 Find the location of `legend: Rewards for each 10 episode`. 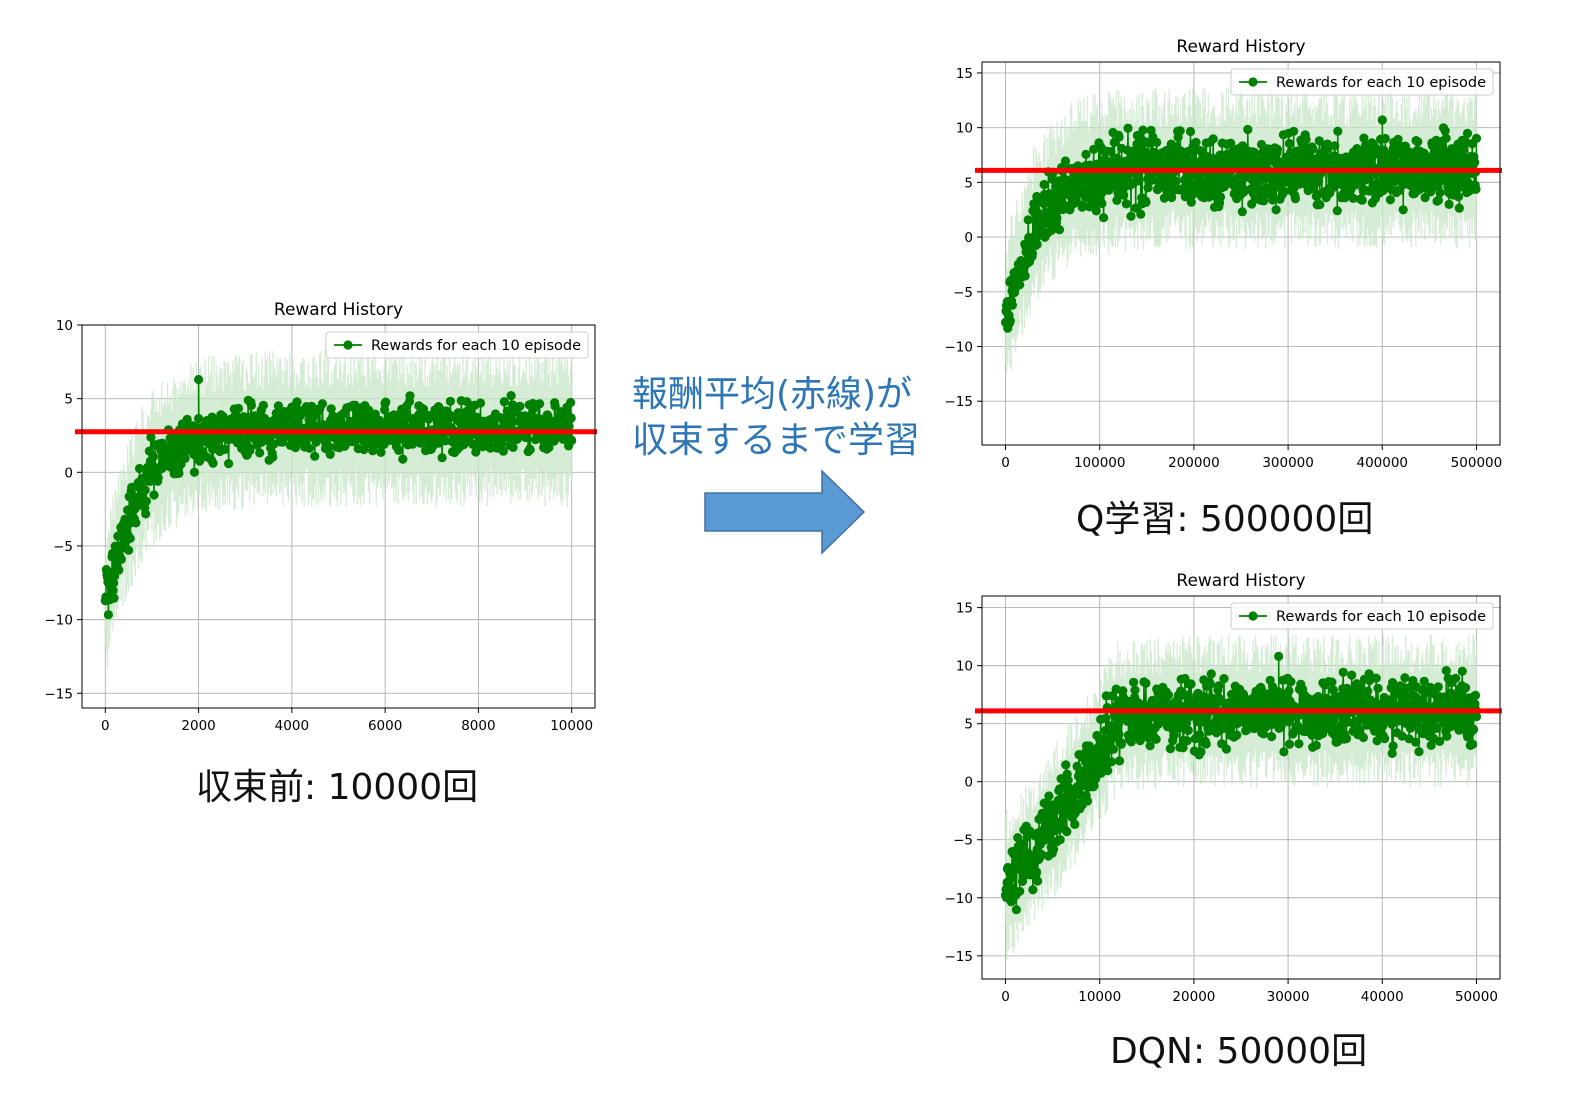

legend: Rewards for each 10 episode is located at coordinates (457, 345).